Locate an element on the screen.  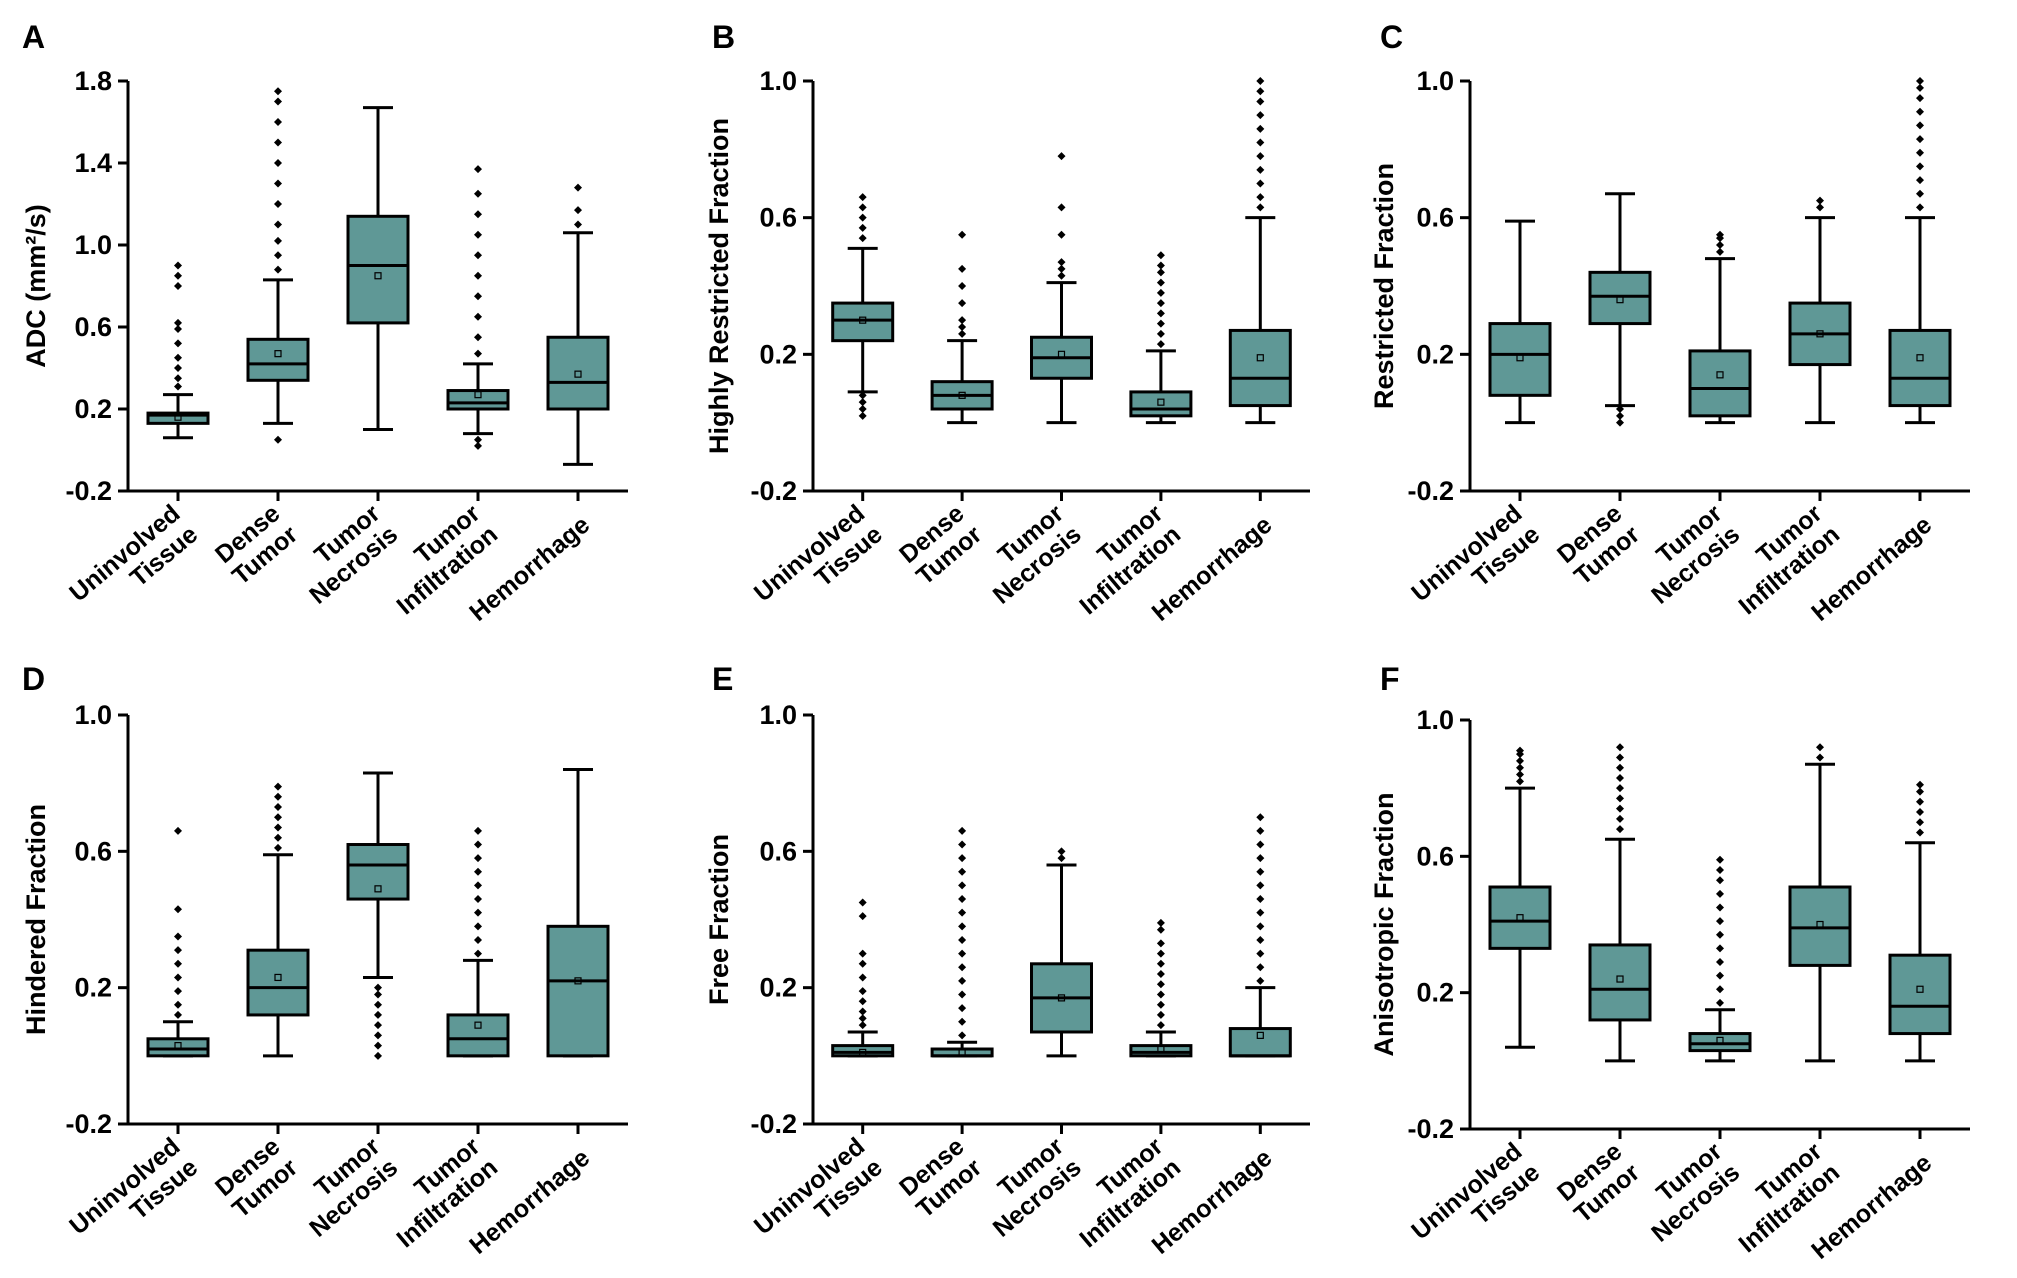
y-tick-label: -0.2 is located at coordinates (88, 1124).